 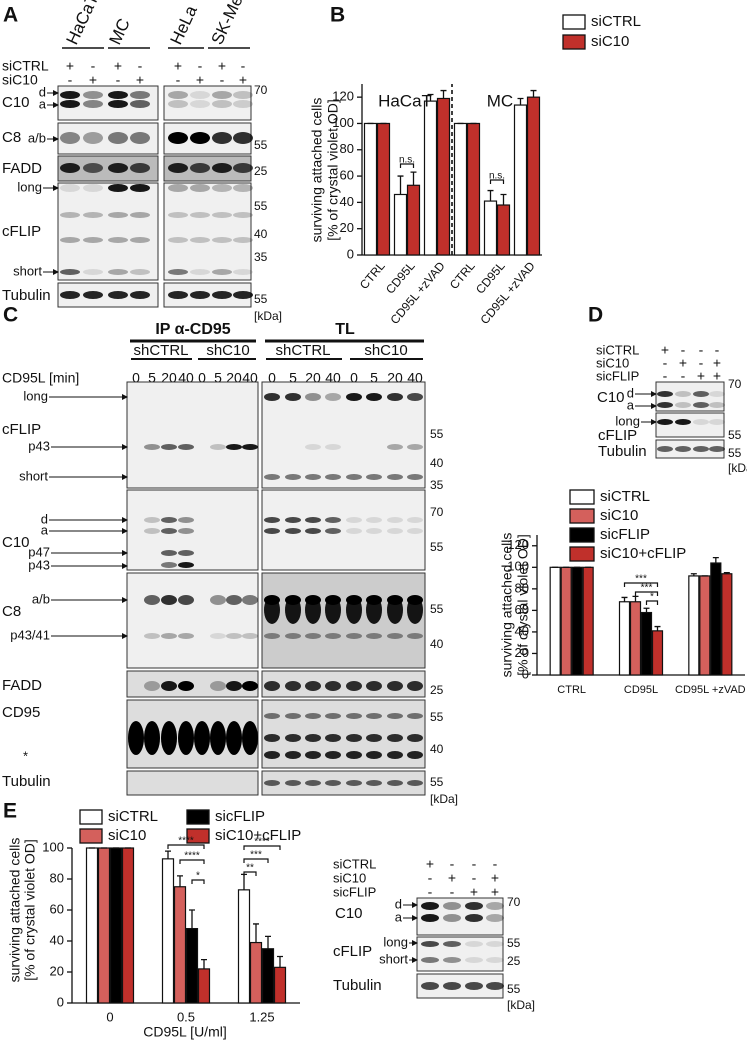 What do you see at coordinates (261, 257) in the screenshot?
I see `size-marker: 35` at bounding box center [261, 257].